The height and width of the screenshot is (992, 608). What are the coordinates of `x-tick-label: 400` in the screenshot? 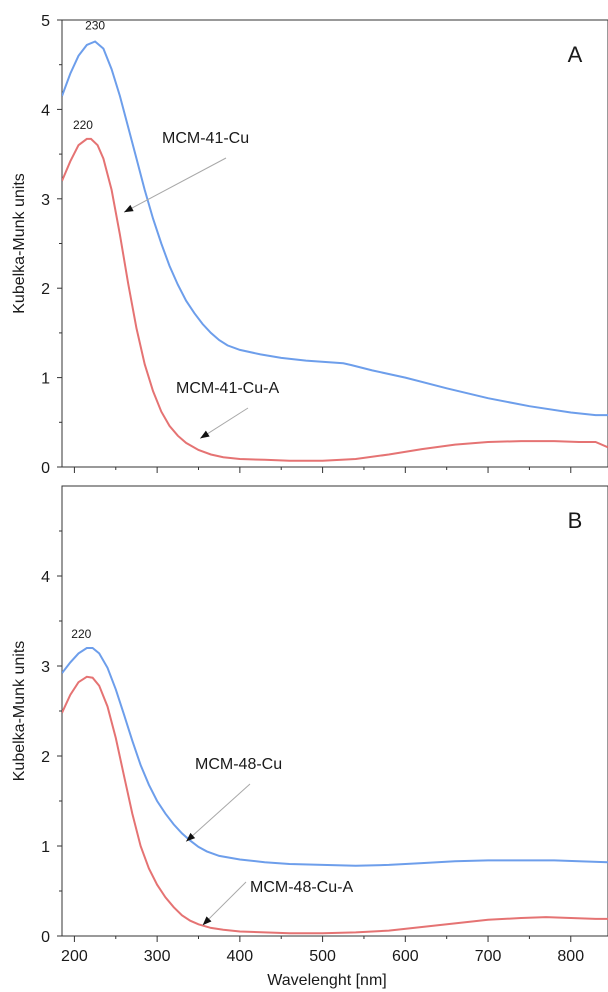 It's located at (240, 956).